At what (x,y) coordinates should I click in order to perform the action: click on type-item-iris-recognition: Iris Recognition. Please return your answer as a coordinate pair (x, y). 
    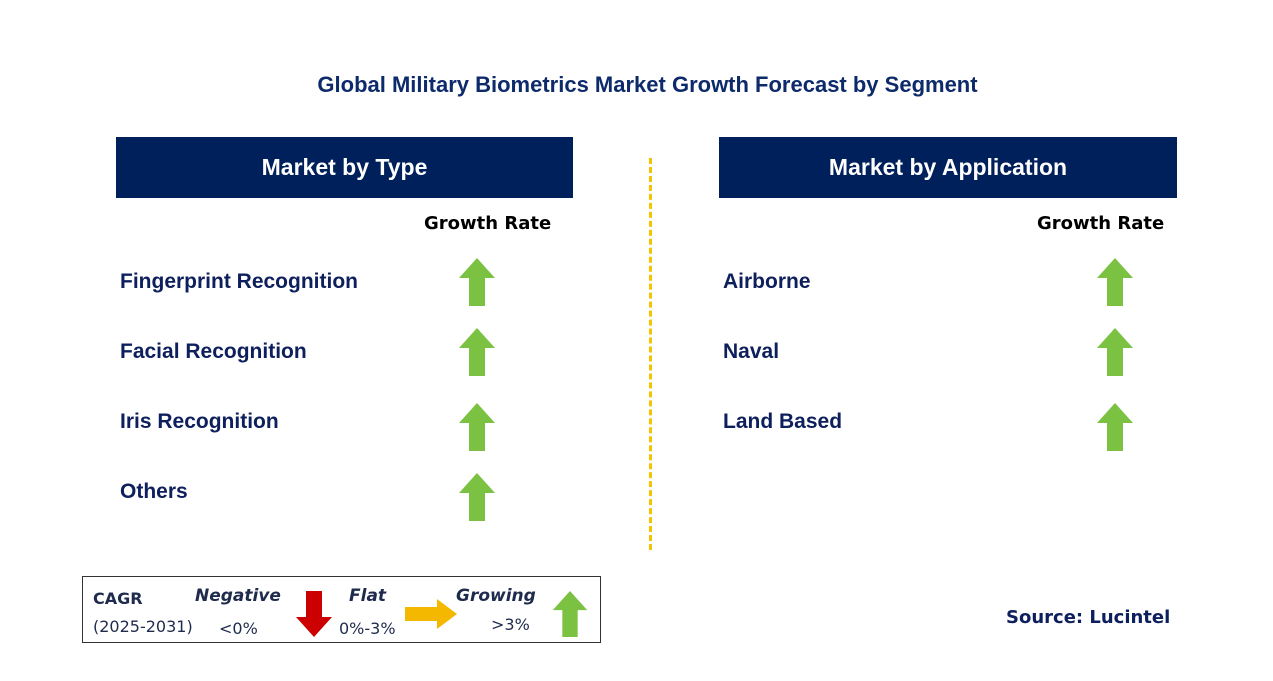
    Looking at the image, I should click on (199, 421).